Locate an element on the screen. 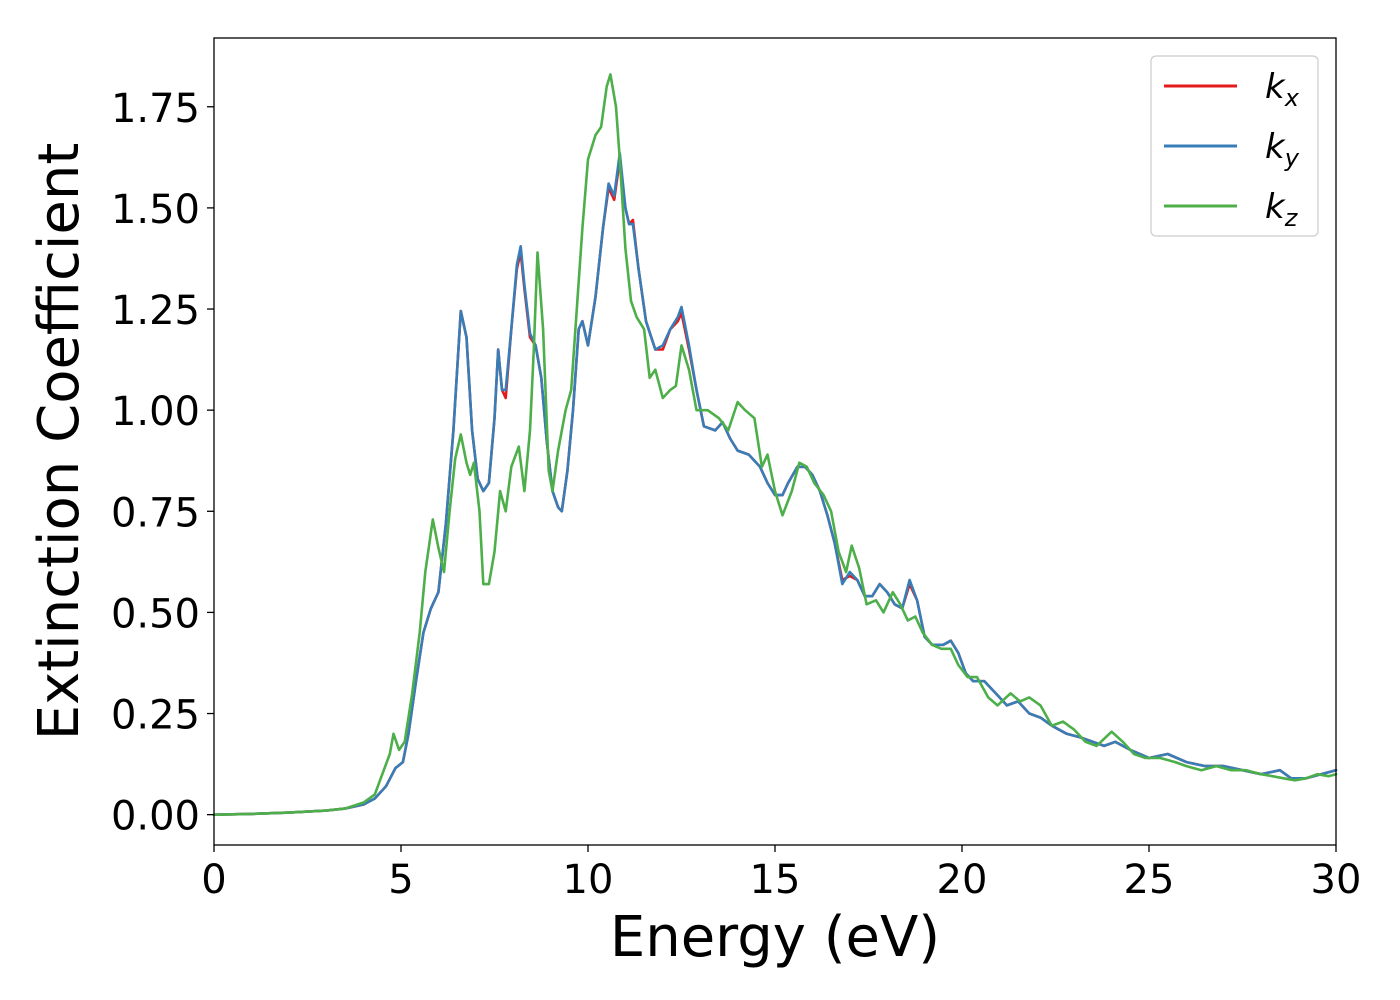 This screenshot has height=1000, width=1400. y-tick-label: 1.50 is located at coordinates (155, 210).